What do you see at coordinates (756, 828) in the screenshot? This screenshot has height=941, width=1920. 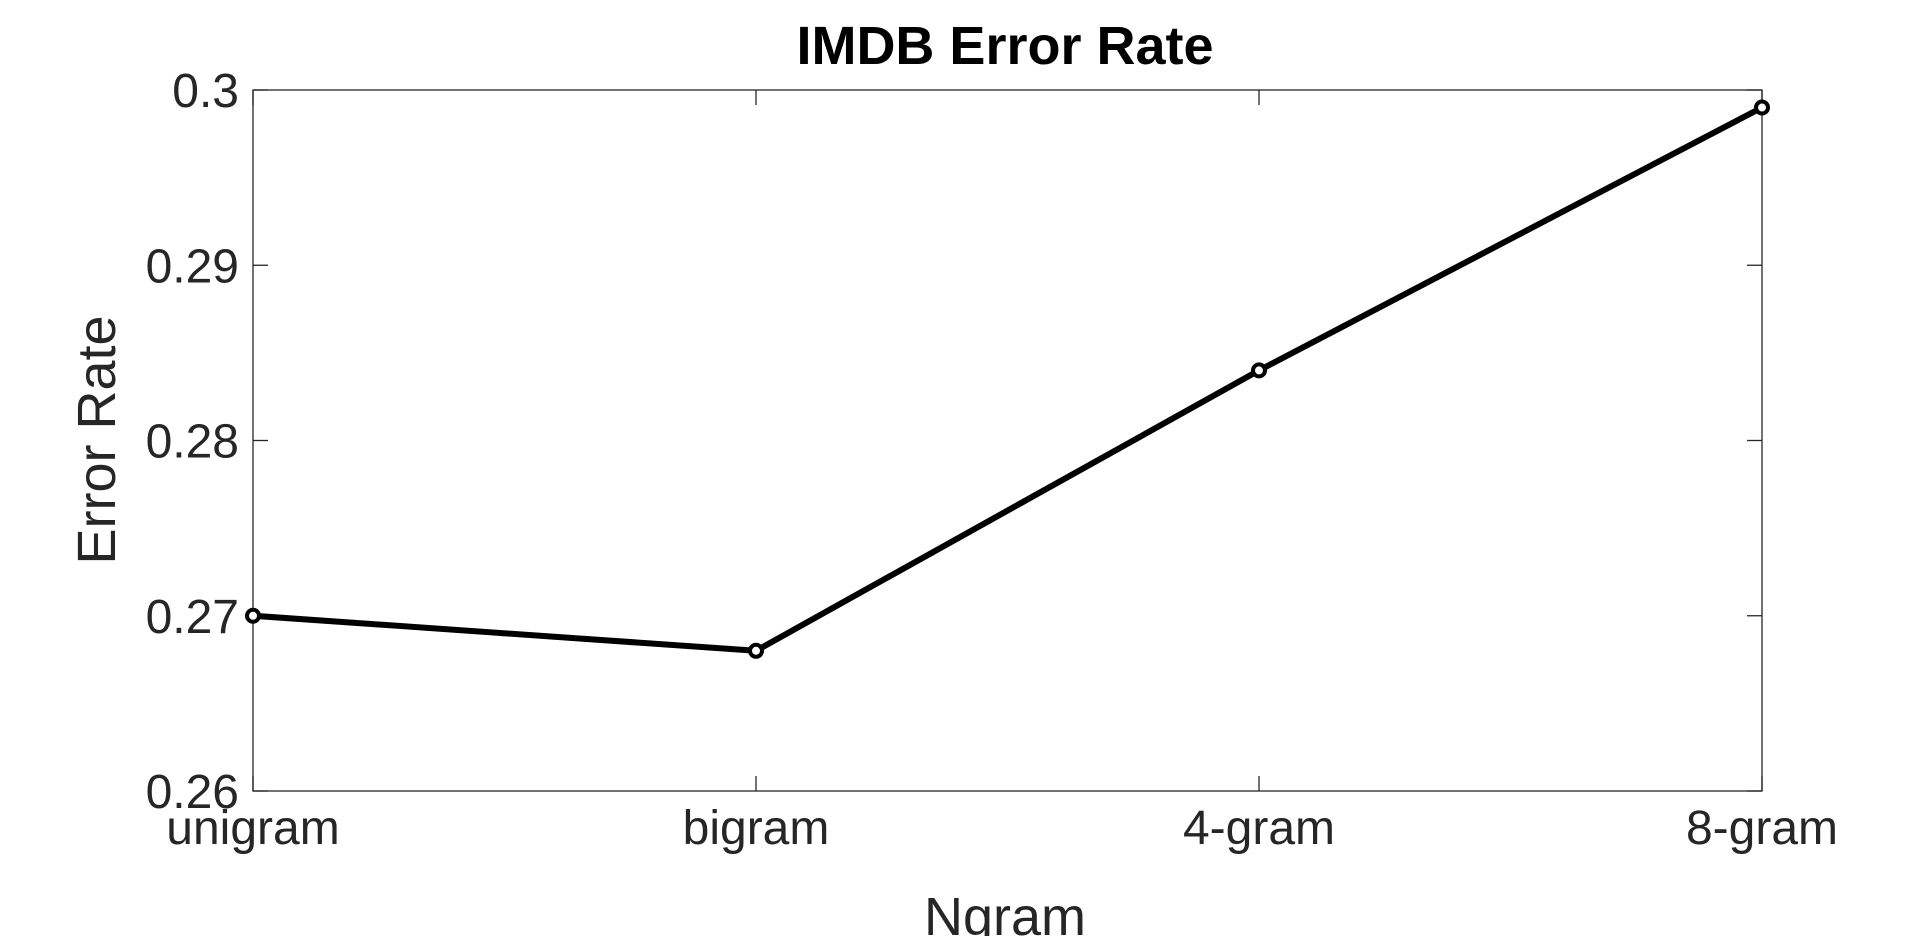 I see `x-tick-label: bigram` at bounding box center [756, 828].